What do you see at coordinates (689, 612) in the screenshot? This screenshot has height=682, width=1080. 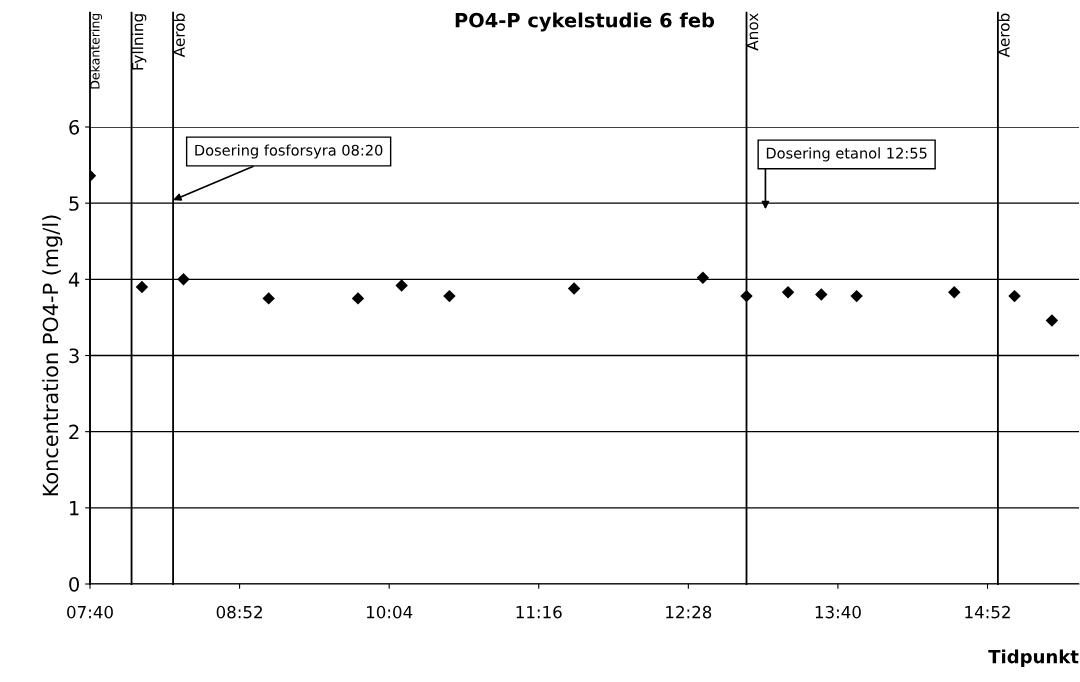 I see `x-tick-label: 12:28` at bounding box center [689, 612].